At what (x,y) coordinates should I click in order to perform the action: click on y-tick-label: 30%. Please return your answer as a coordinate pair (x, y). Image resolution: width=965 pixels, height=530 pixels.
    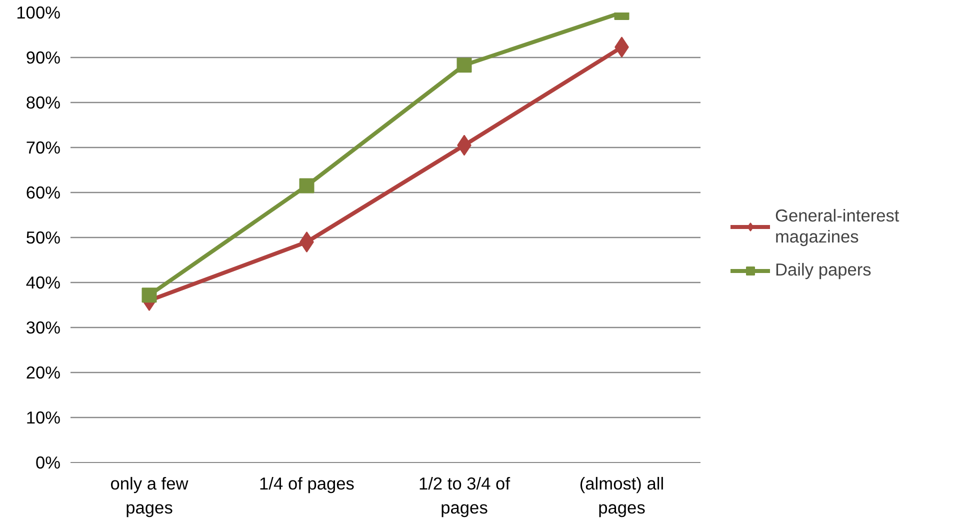
    Looking at the image, I should click on (43, 328).